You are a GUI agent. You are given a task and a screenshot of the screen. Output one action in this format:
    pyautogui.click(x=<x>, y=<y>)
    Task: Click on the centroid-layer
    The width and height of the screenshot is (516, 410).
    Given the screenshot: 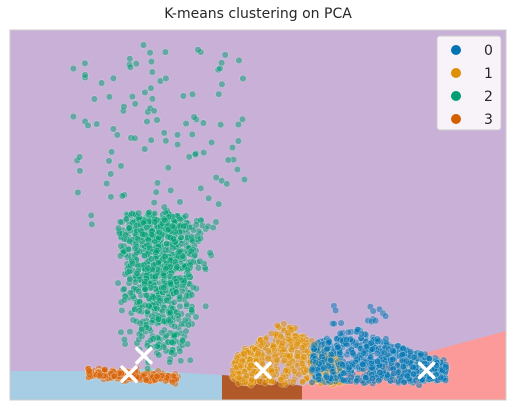 What is the action you would take?
    pyautogui.click(x=278, y=364)
    